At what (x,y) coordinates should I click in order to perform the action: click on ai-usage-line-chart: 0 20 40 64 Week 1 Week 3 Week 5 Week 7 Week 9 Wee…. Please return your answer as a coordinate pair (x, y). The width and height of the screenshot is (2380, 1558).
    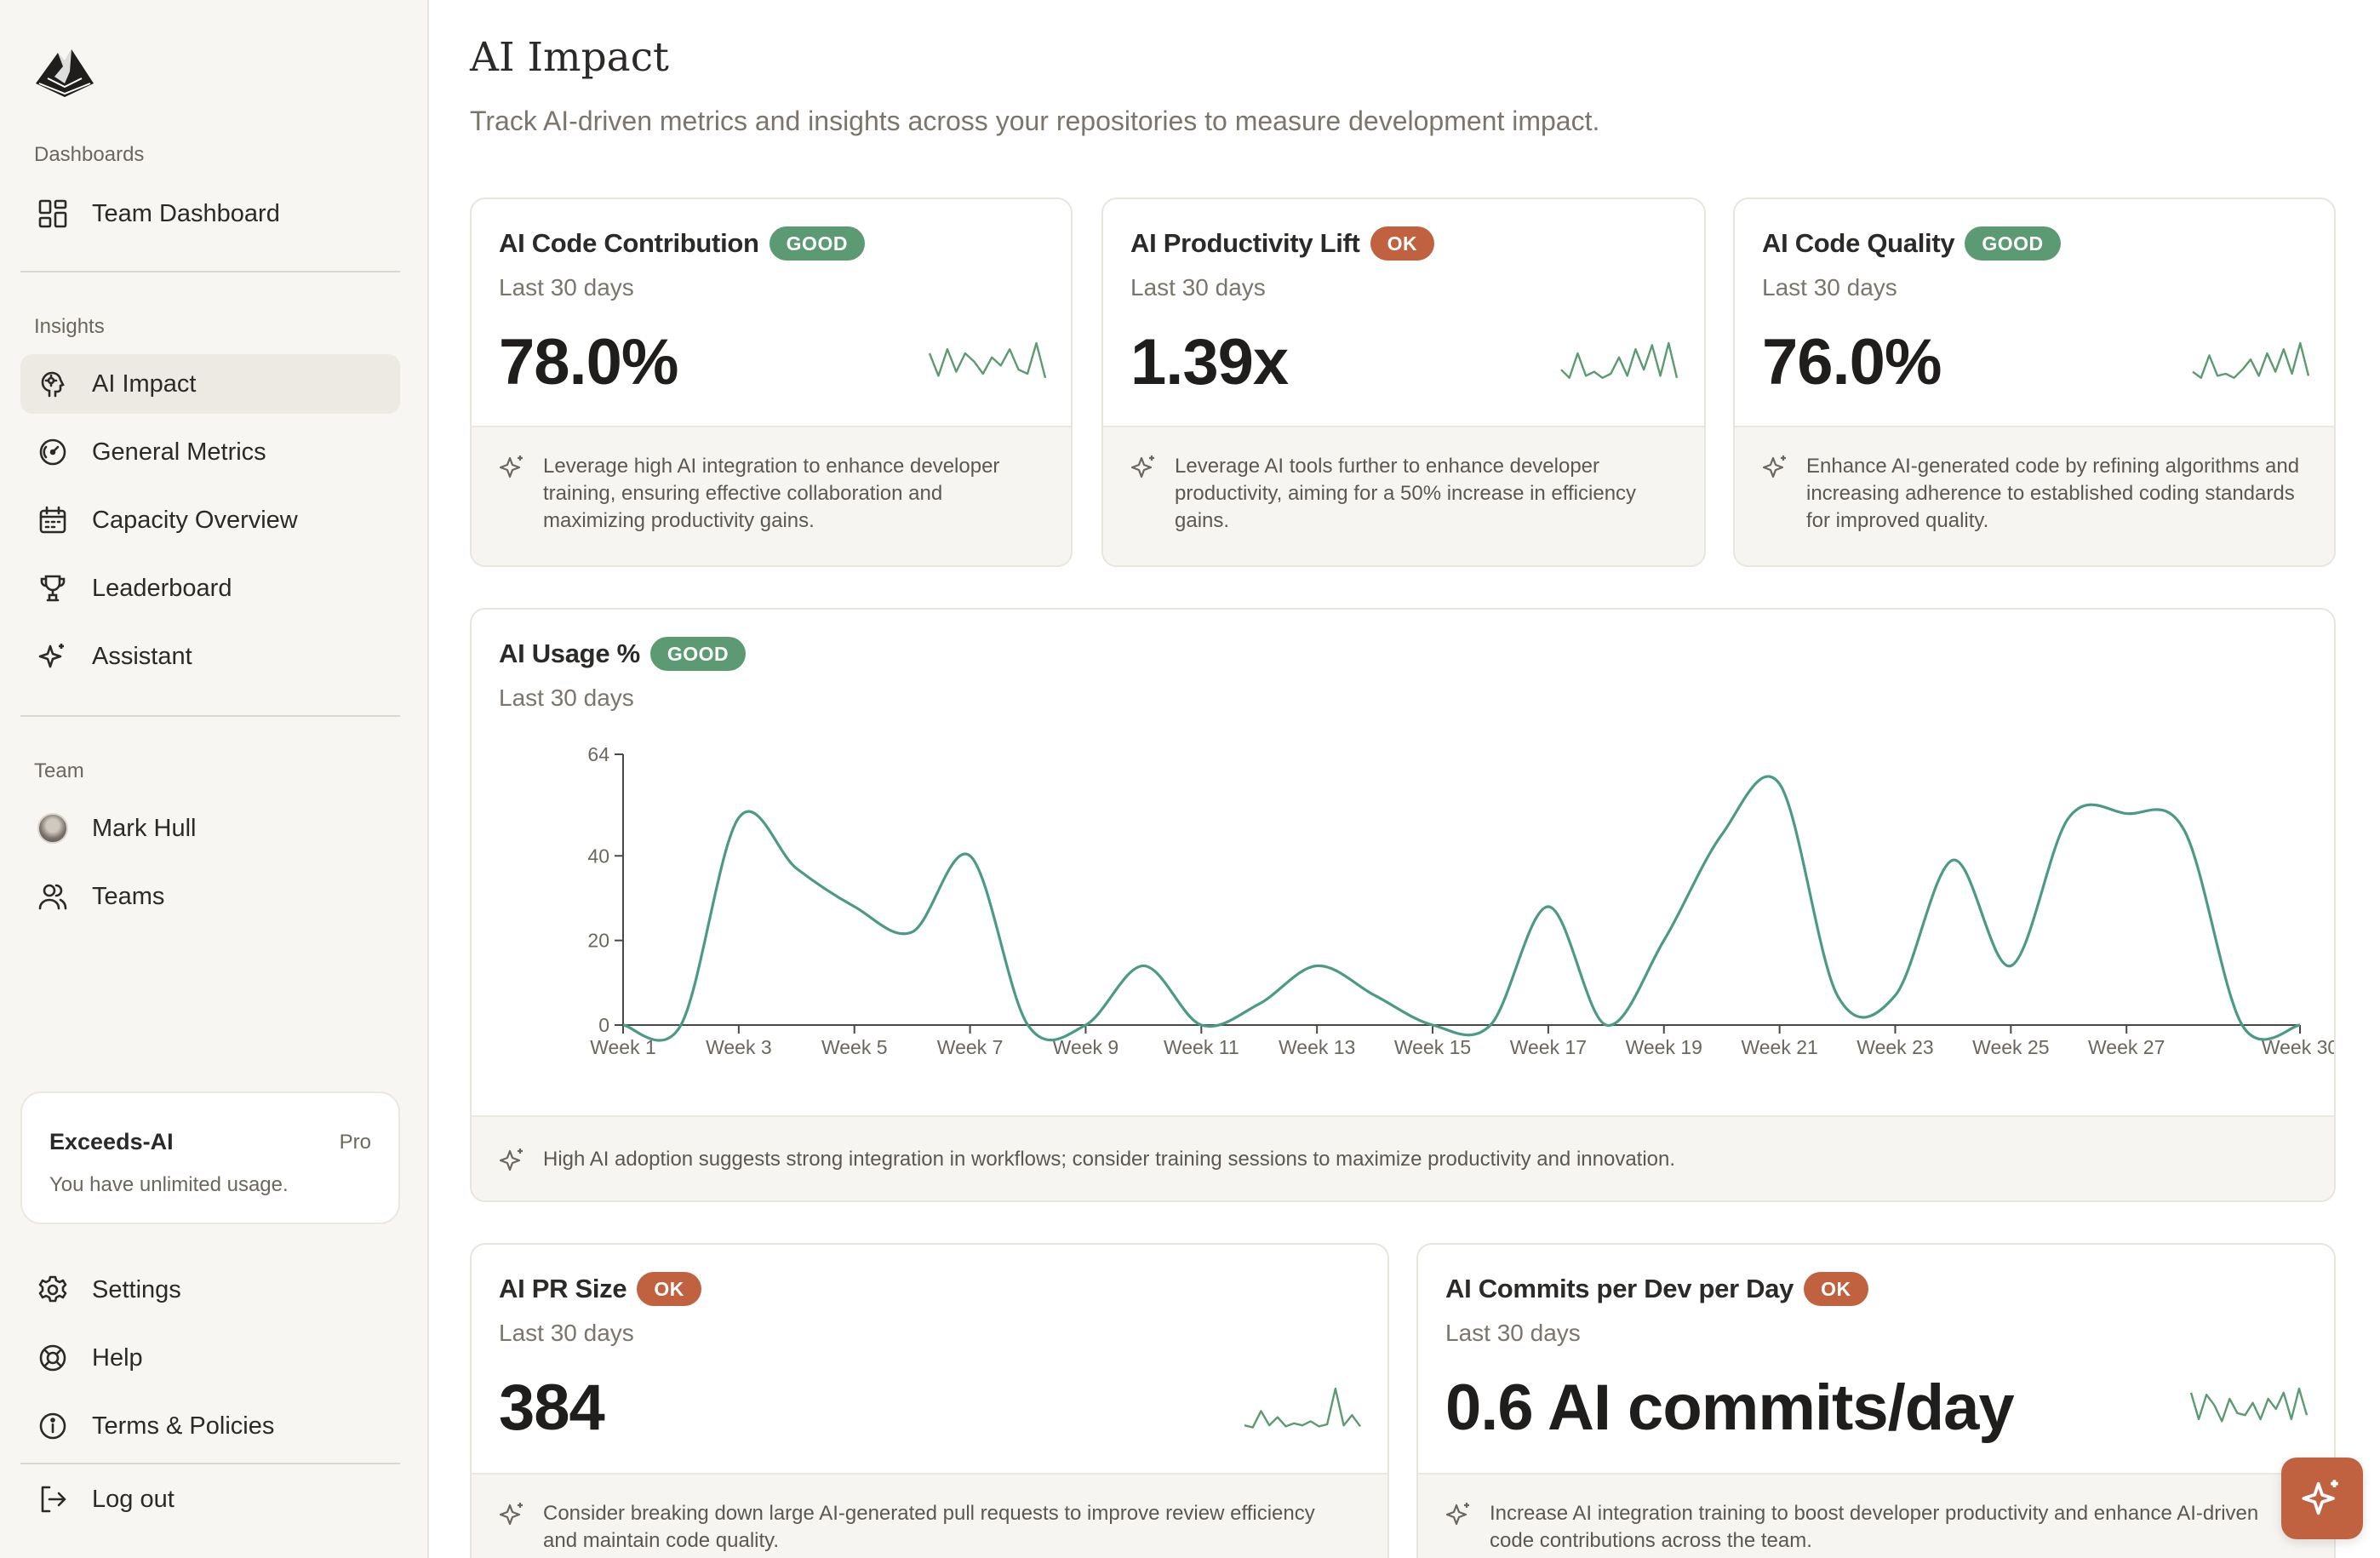
    Looking at the image, I should click on (1461, 901).